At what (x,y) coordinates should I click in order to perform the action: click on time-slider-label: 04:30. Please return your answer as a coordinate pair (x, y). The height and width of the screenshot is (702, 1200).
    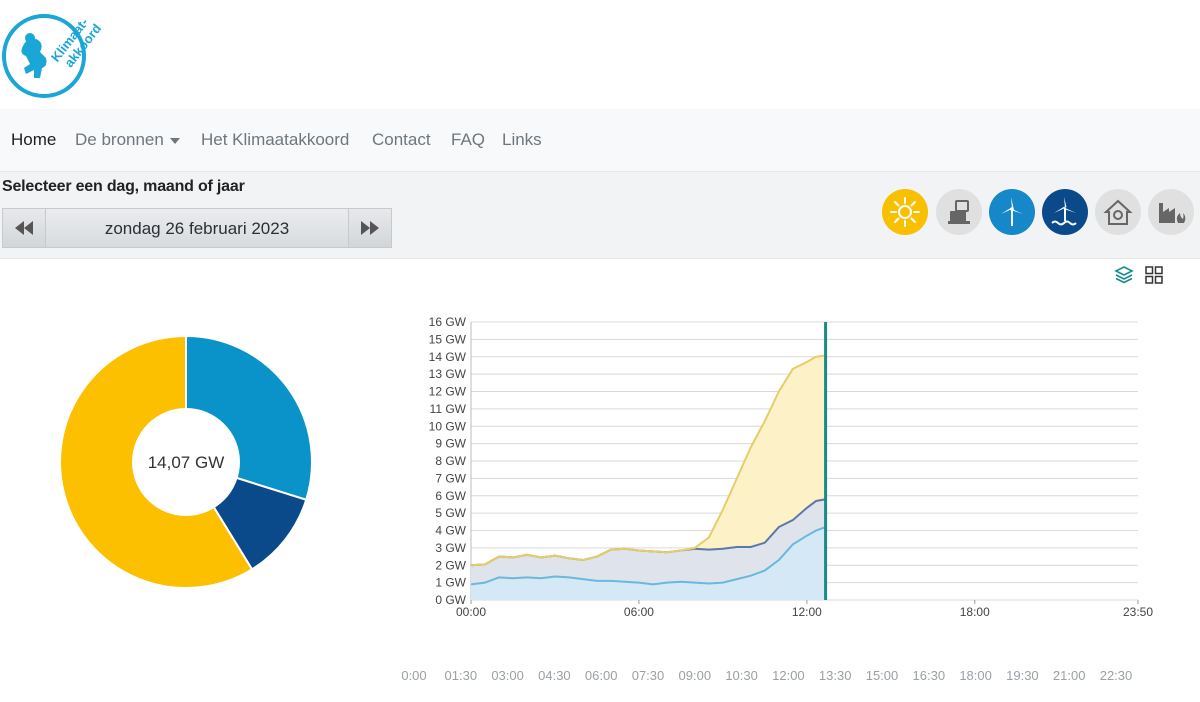
    Looking at the image, I should click on (554, 675).